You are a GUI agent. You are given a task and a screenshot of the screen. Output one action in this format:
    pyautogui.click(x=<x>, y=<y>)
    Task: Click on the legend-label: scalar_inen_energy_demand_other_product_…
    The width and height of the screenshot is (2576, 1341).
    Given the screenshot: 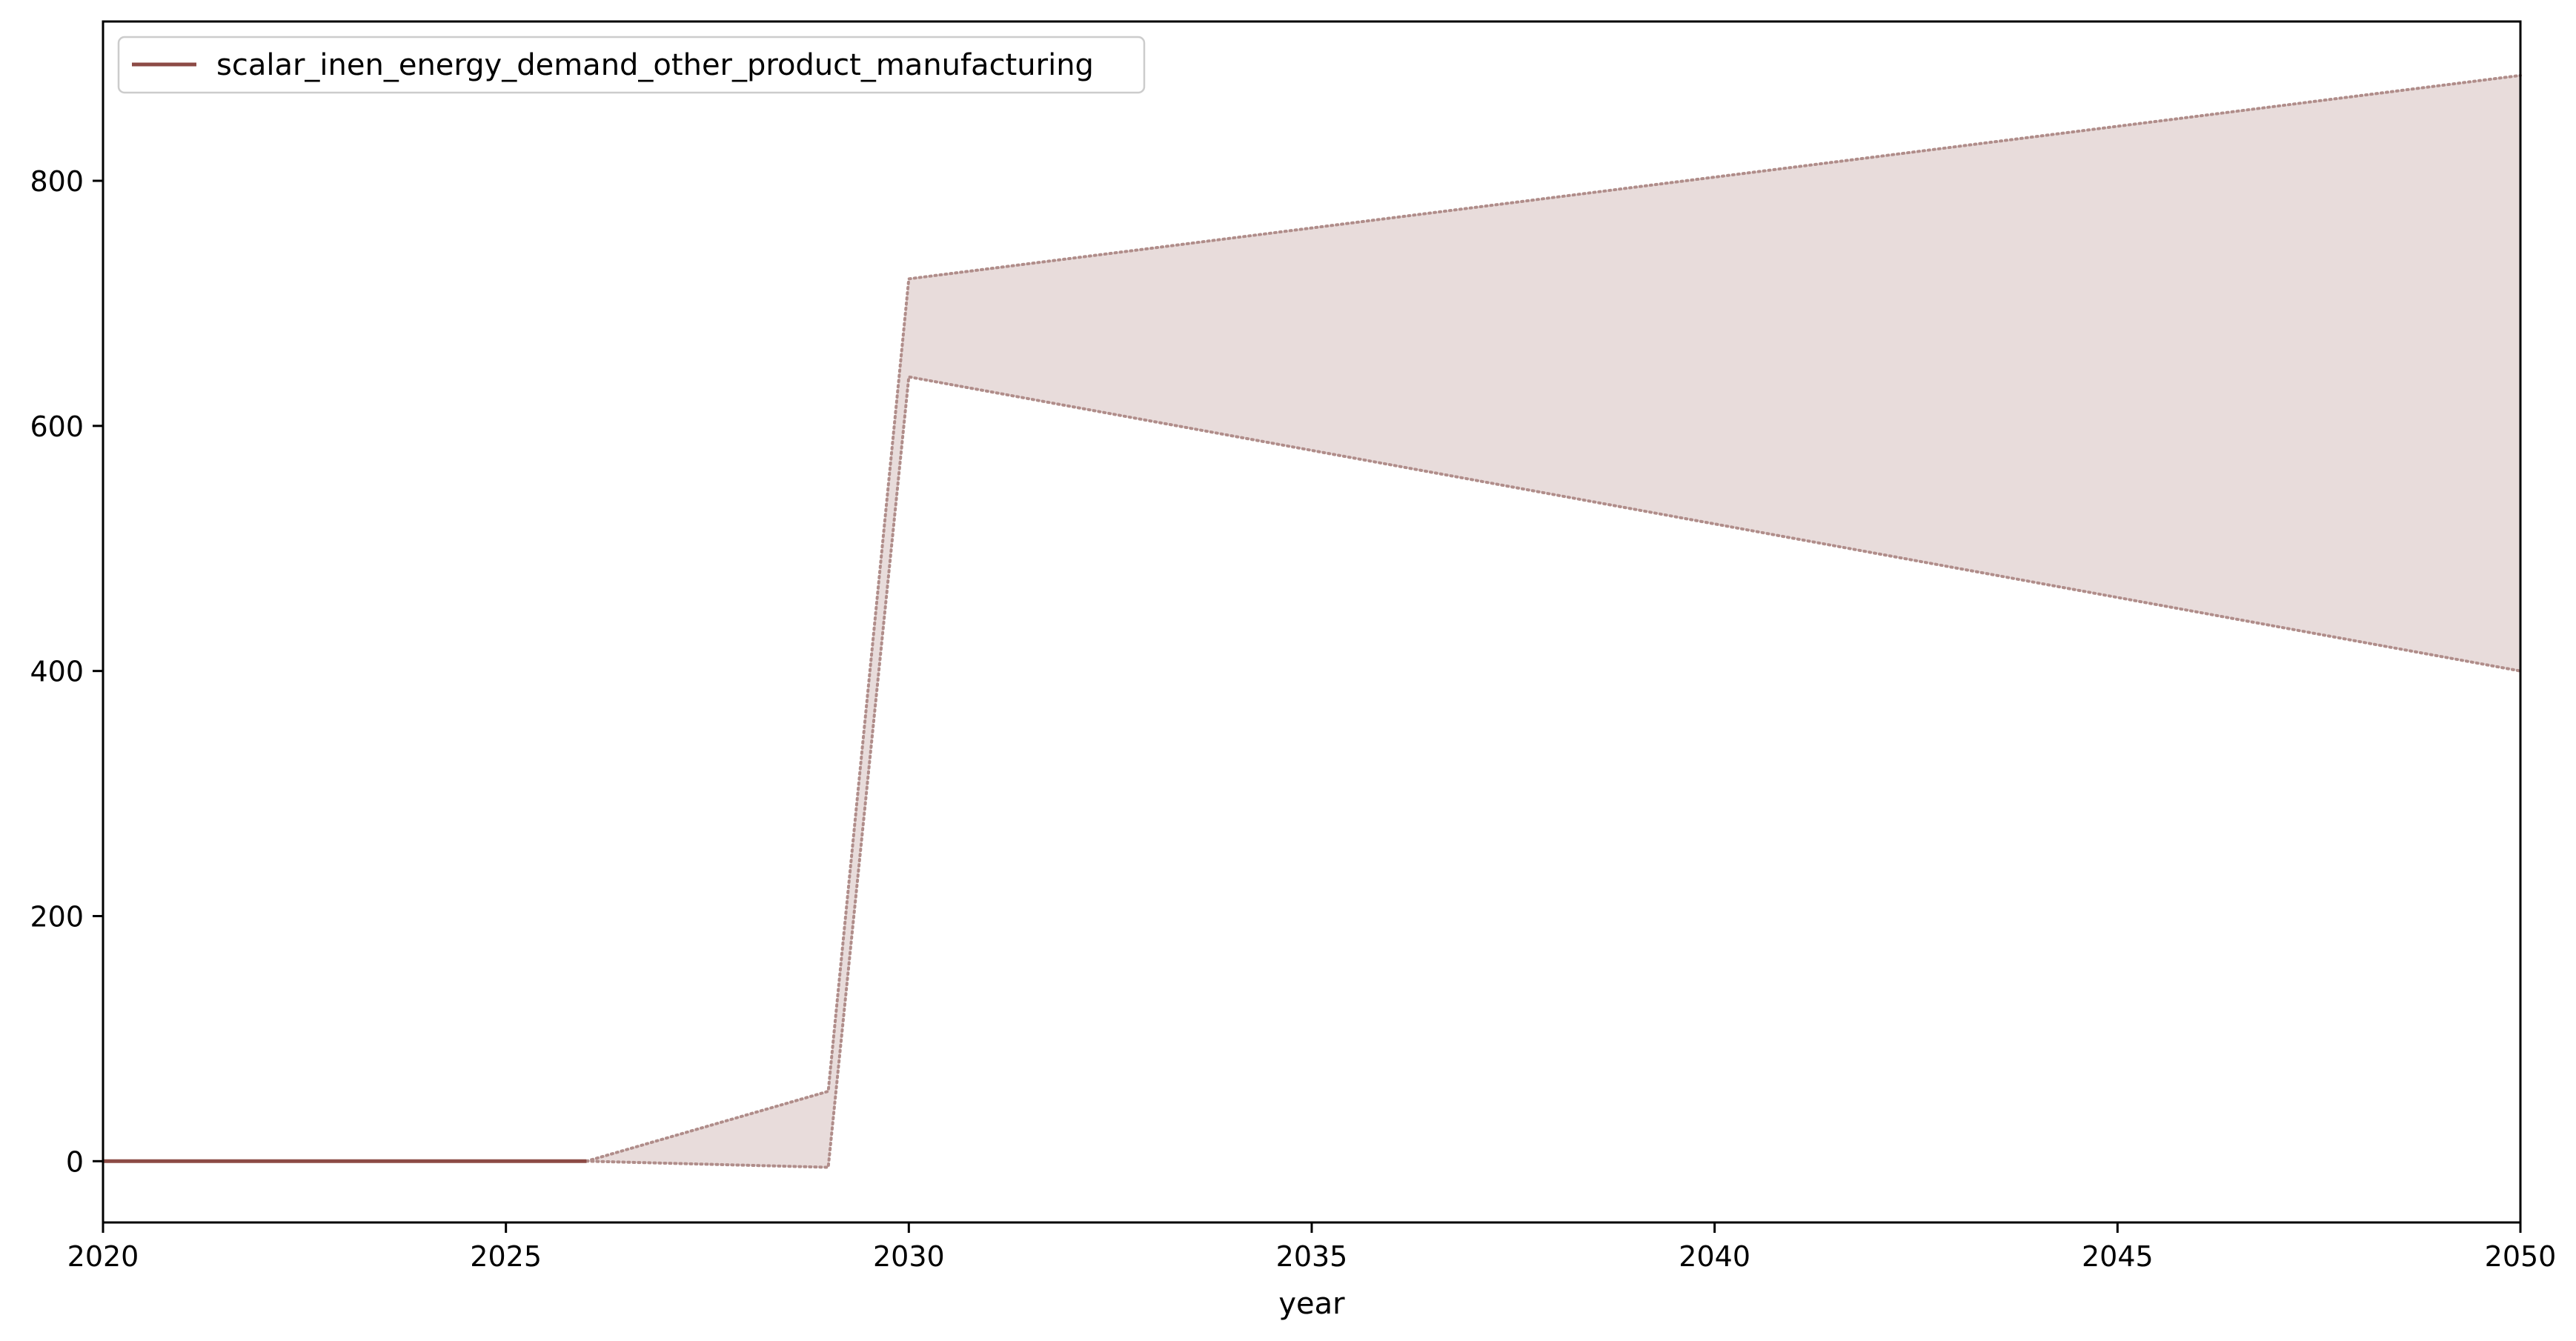 What is the action you would take?
    pyautogui.click(x=655, y=65)
    